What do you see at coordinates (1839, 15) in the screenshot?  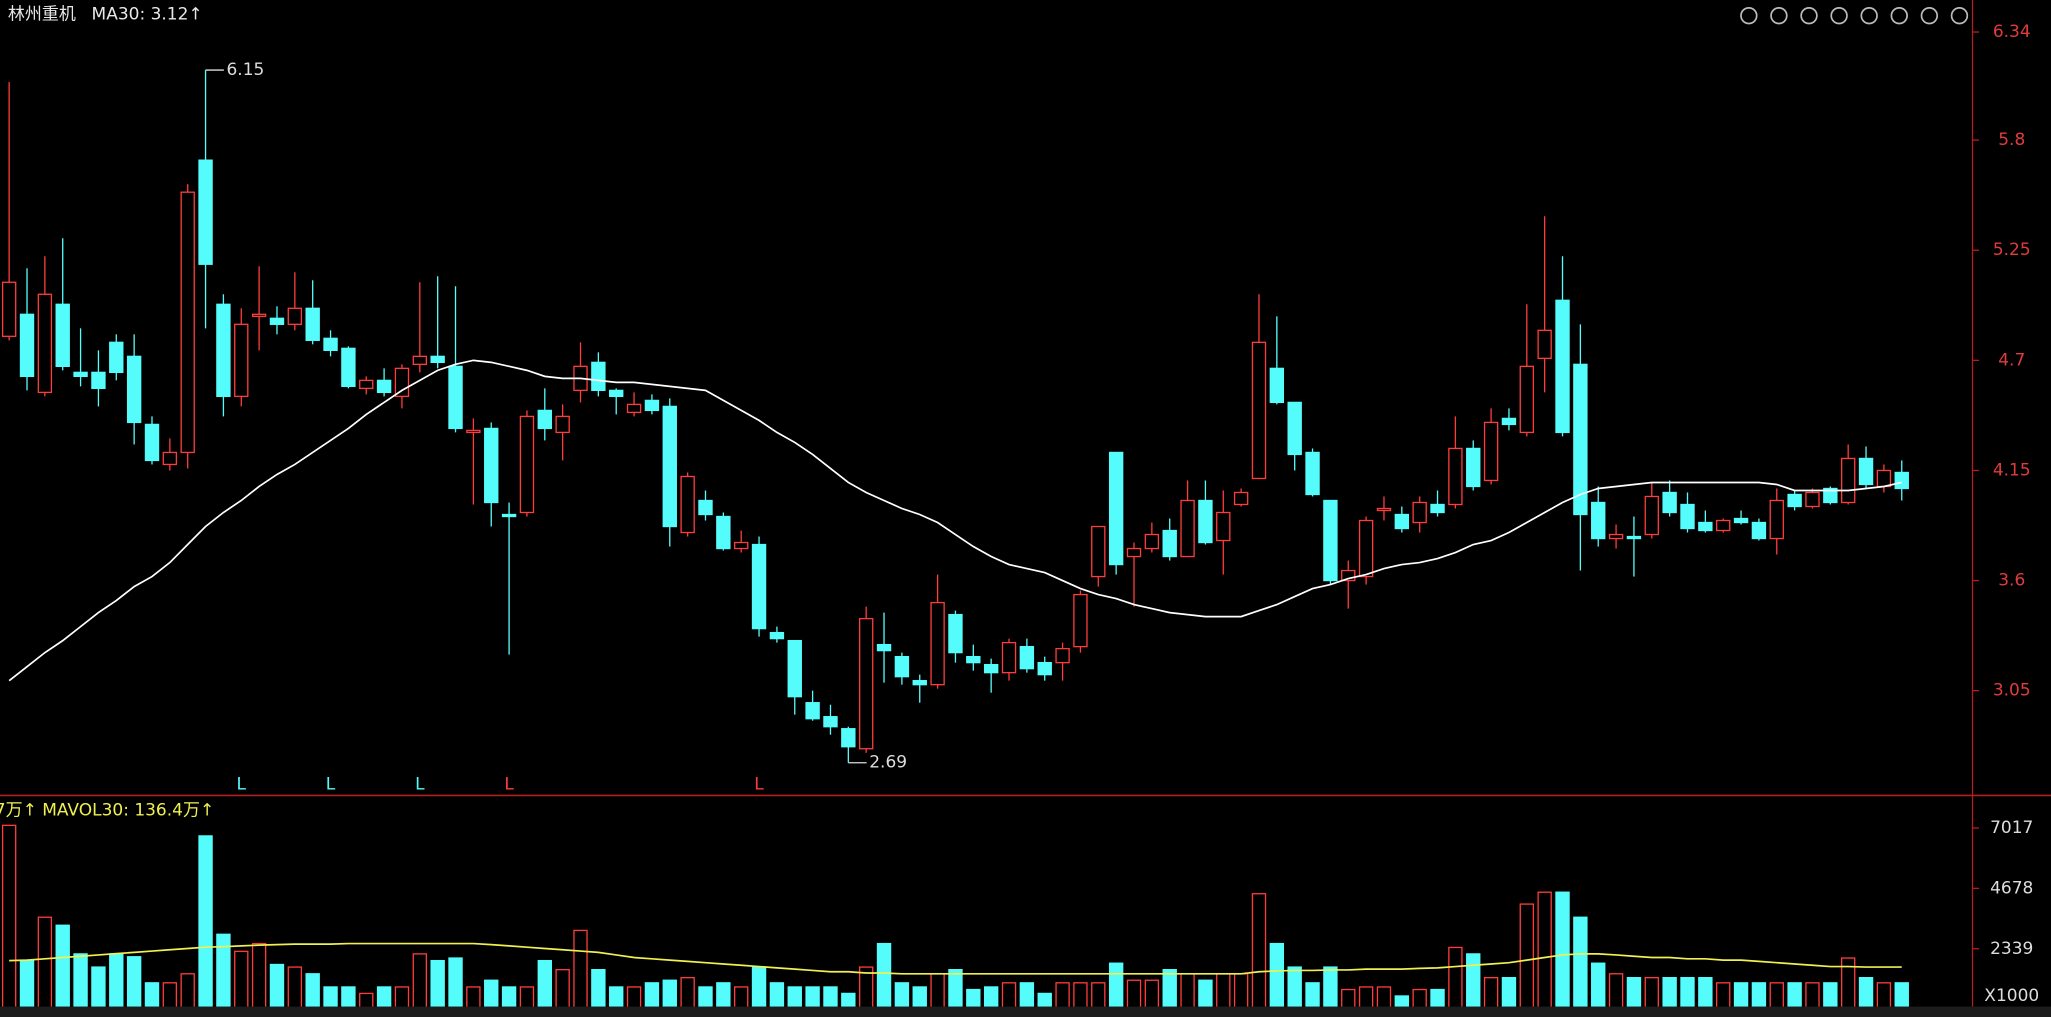 I see `back-icon` at bounding box center [1839, 15].